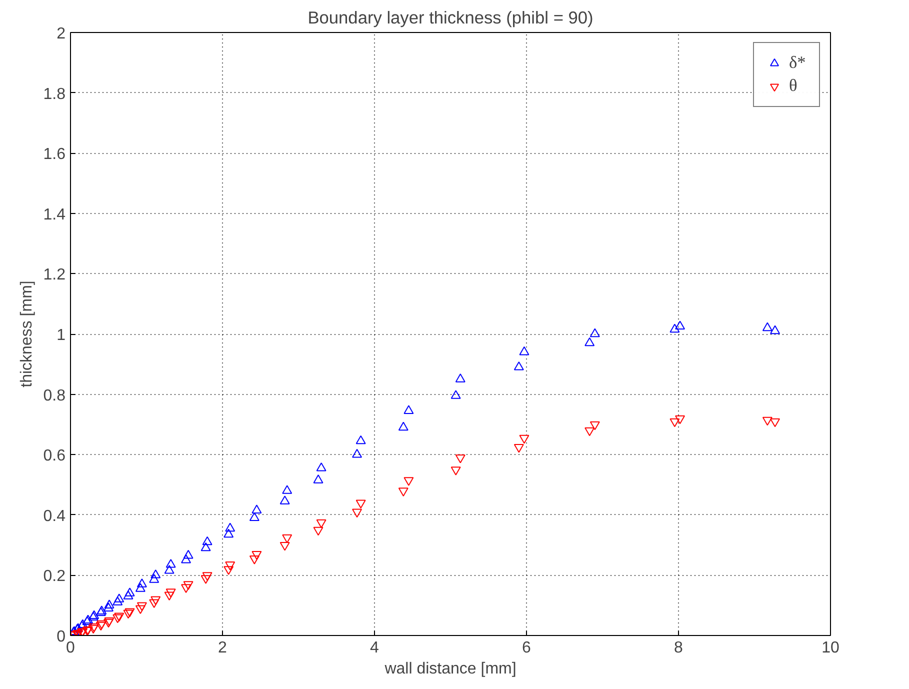 This screenshot has height=689, width=909. I want to click on x-tick-label: 10, so click(831, 648).